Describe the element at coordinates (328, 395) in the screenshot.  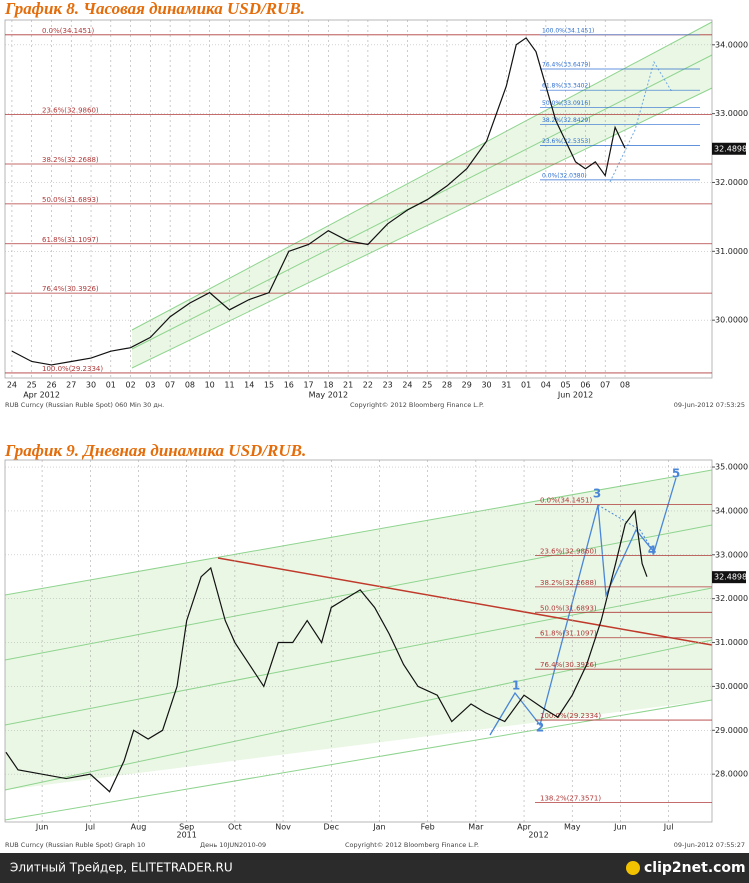
I see `period-label: May 2012` at that location.